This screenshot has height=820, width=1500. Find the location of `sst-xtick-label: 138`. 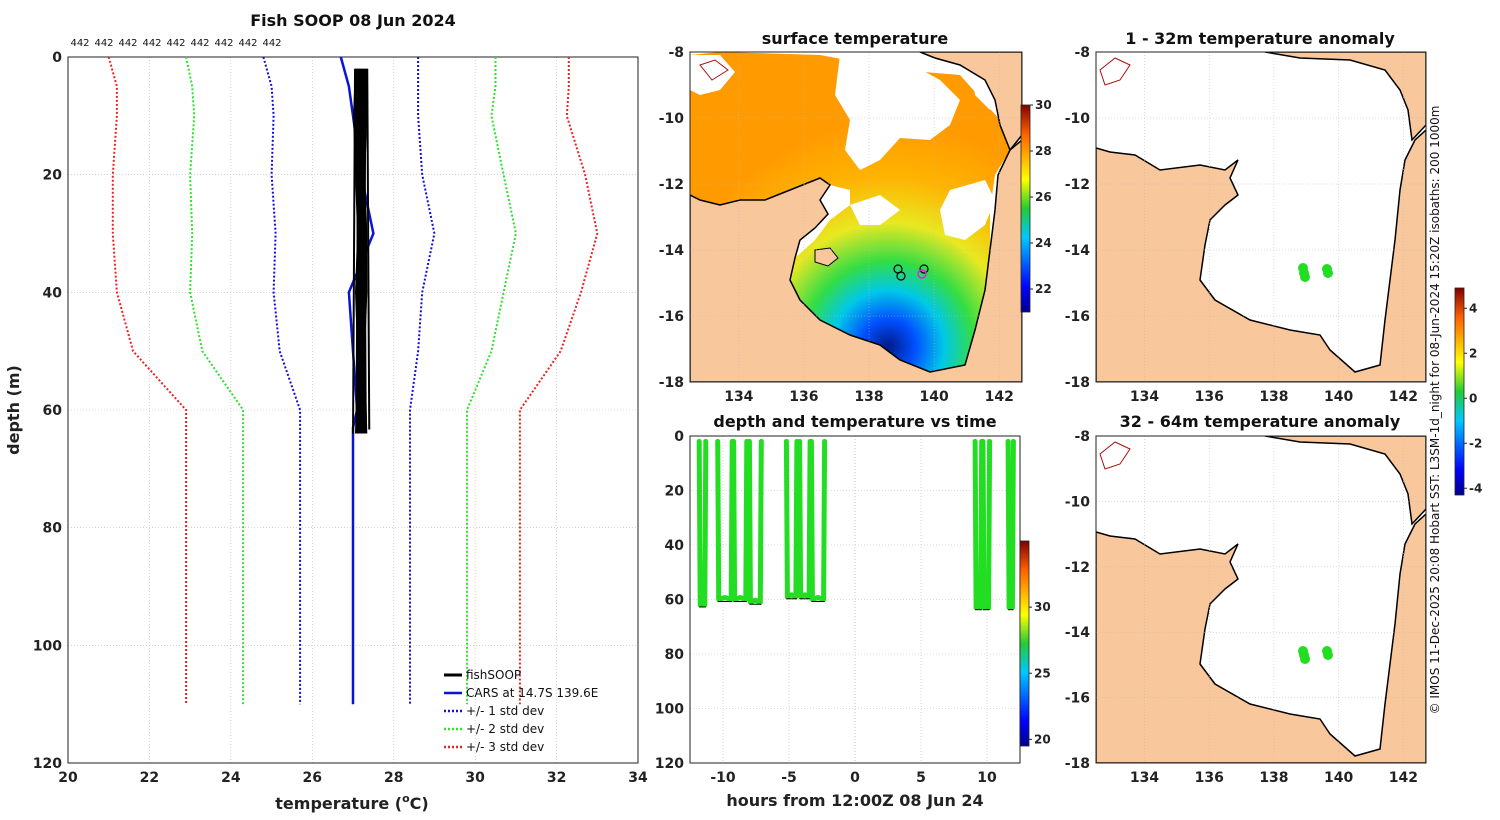

sst-xtick-label: 138 is located at coordinates (868, 397).